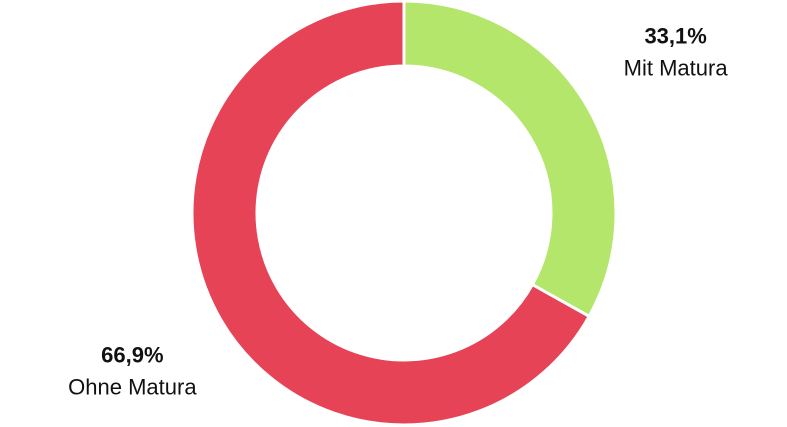  Describe the element at coordinates (132, 386) in the screenshot. I see `category-label: Ohne Matura` at that location.